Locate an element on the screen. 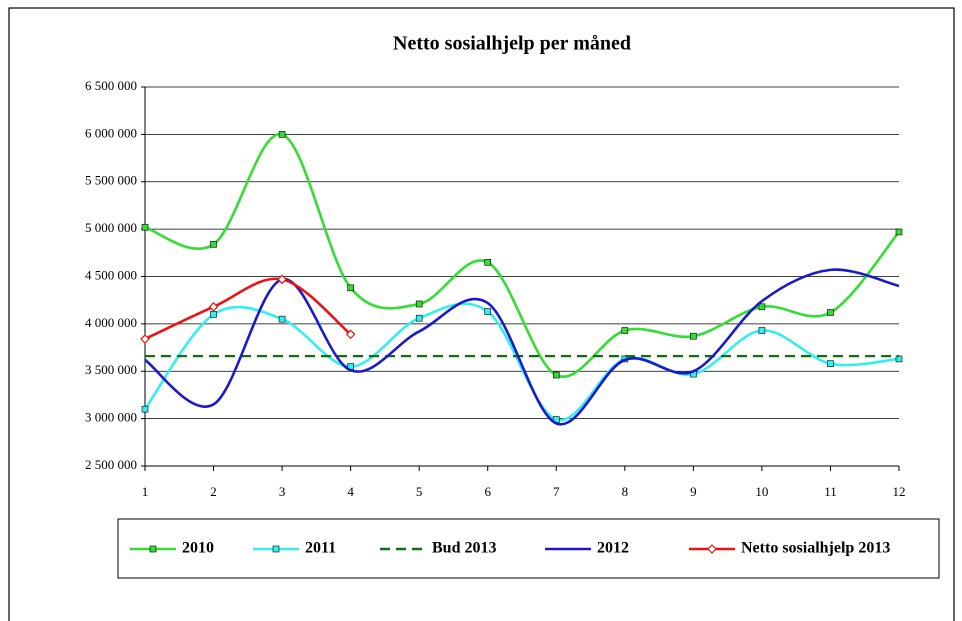 The image size is (962, 621). y-tick-label: 2 500 000 is located at coordinates (111, 464).